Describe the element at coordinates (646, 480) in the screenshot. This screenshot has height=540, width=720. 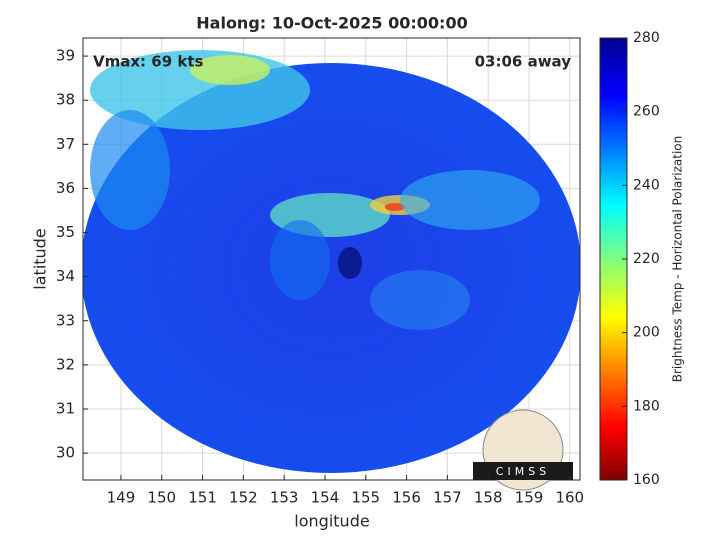
I see `colorbar-tick-label: 160` at that location.